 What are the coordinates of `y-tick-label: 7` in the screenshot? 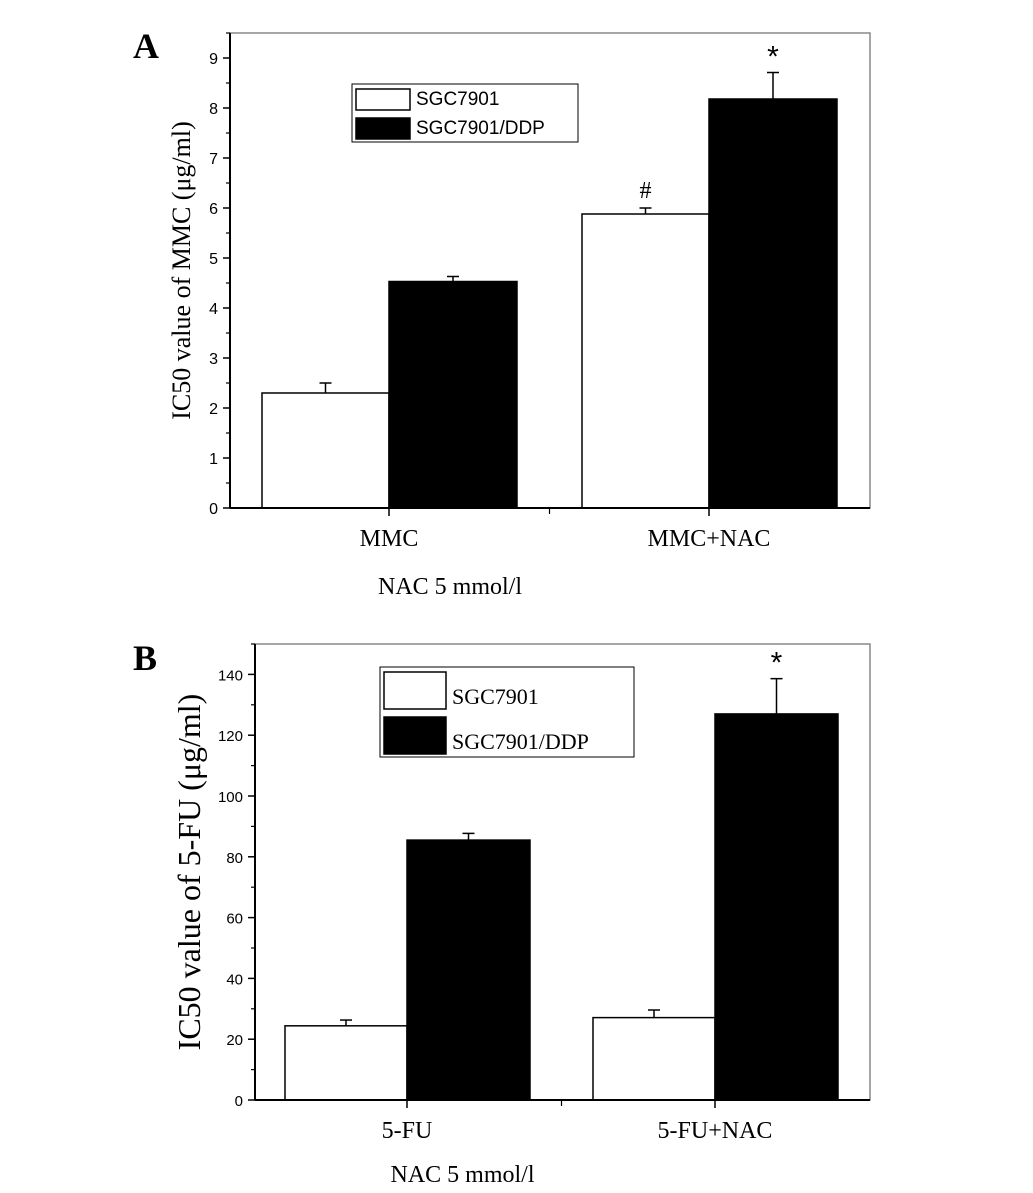 It's located at (213, 159).